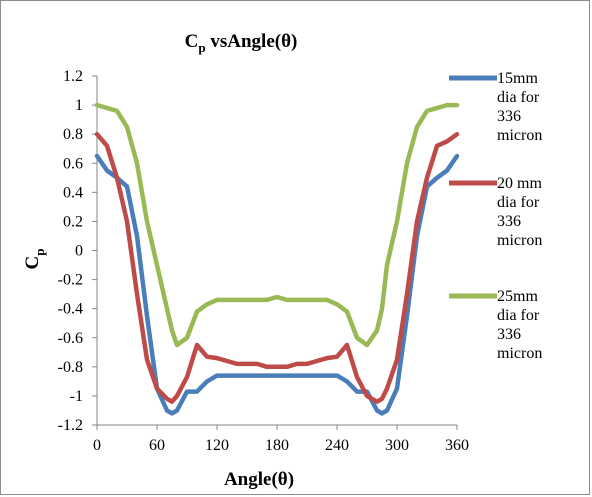  Describe the element at coordinates (397, 445) in the screenshot. I see `x-tick-label: 300` at that location.